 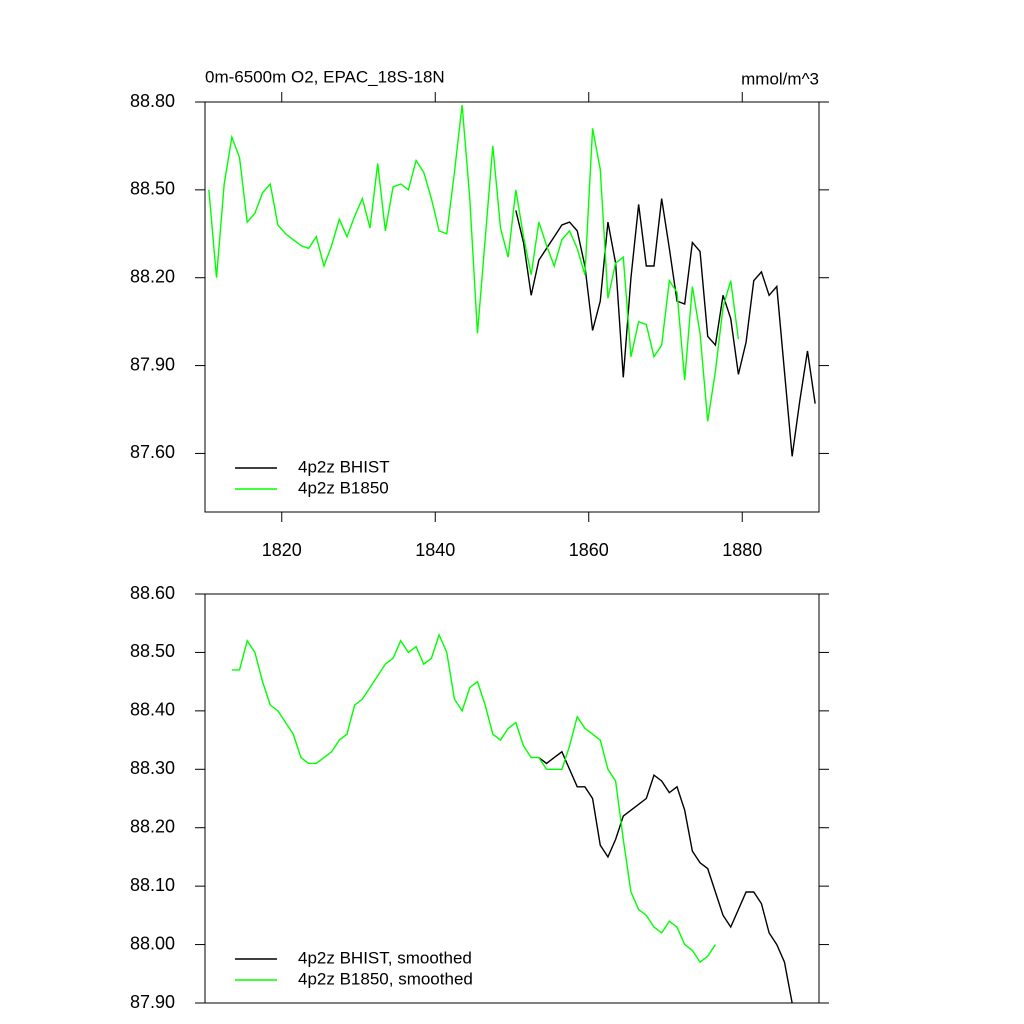 What do you see at coordinates (152, 885) in the screenshot?
I see `y-tick-label: 88.10` at bounding box center [152, 885].